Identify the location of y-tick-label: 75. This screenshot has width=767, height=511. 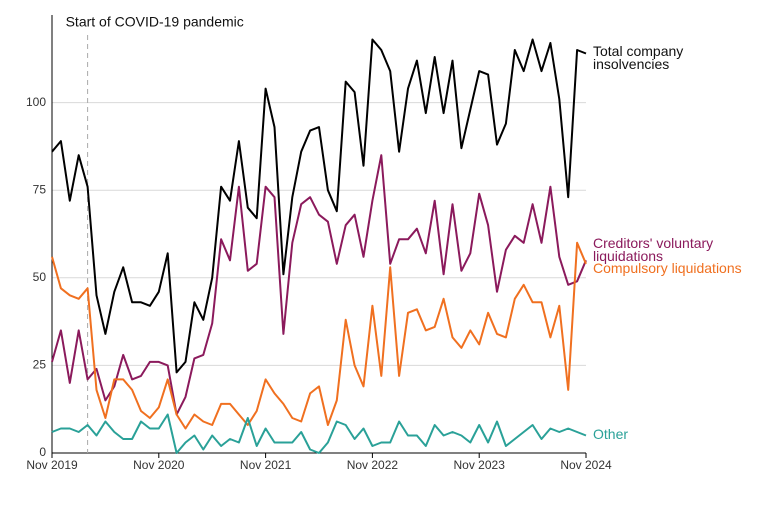
(40, 189).